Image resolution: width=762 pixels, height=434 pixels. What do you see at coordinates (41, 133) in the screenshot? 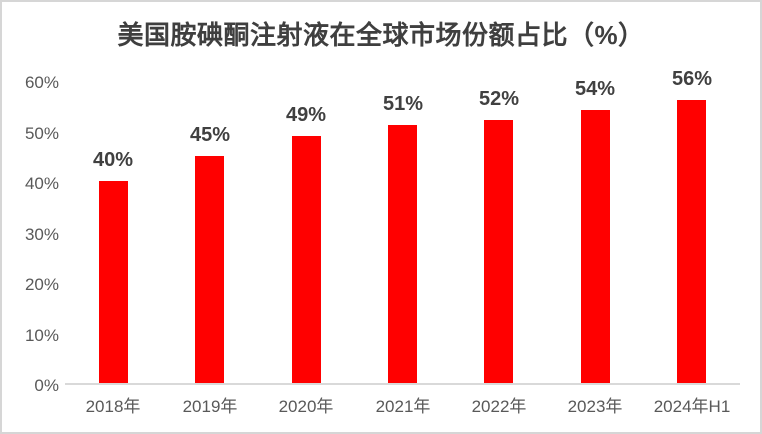
I see `y-axis-tick-label: 50%` at bounding box center [41, 133].